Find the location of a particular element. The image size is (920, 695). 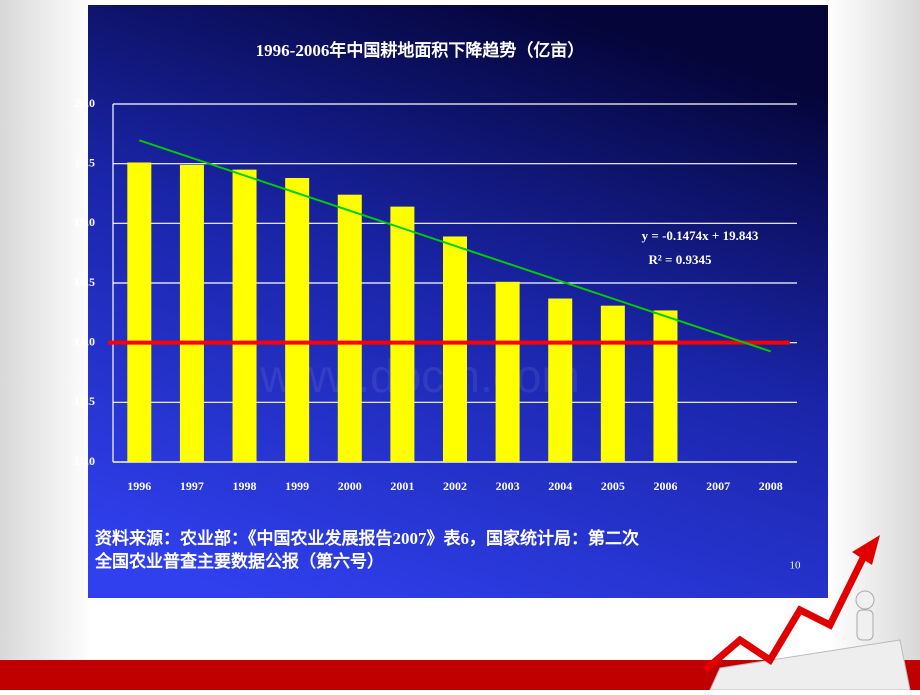

trend-equation: y = -0.1474x + 19.843 is located at coordinates (700, 235).